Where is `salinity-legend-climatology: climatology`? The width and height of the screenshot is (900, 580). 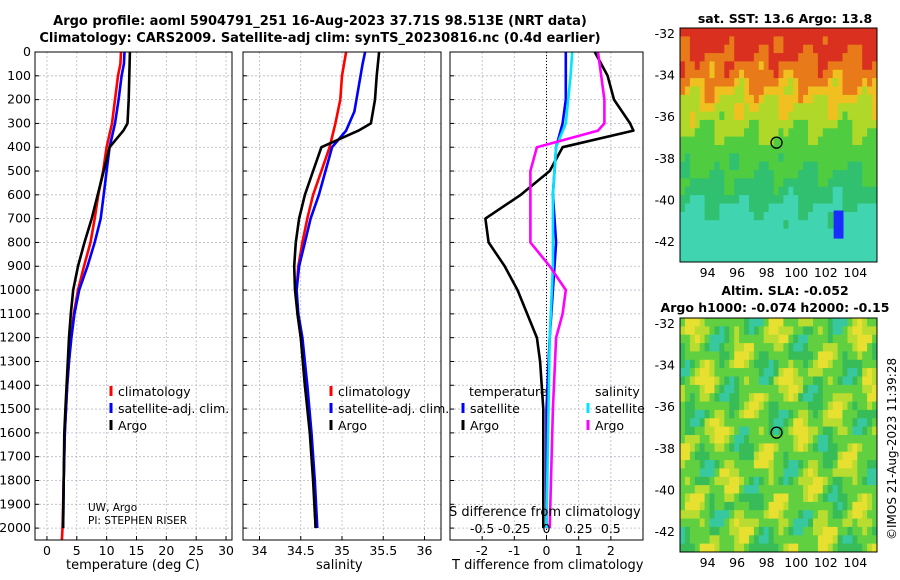 salinity-legend-climatology: climatology is located at coordinates (374, 391).